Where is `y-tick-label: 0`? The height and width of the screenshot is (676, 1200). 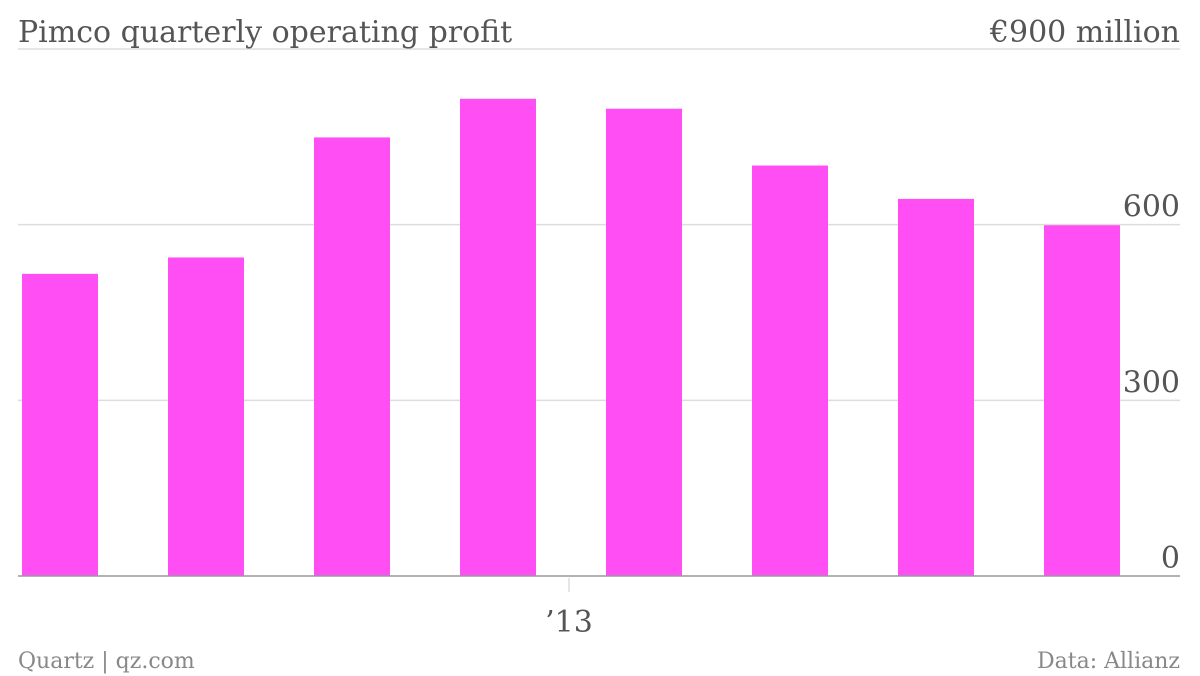 y-tick-label: 0 is located at coordinates (1170, 558).